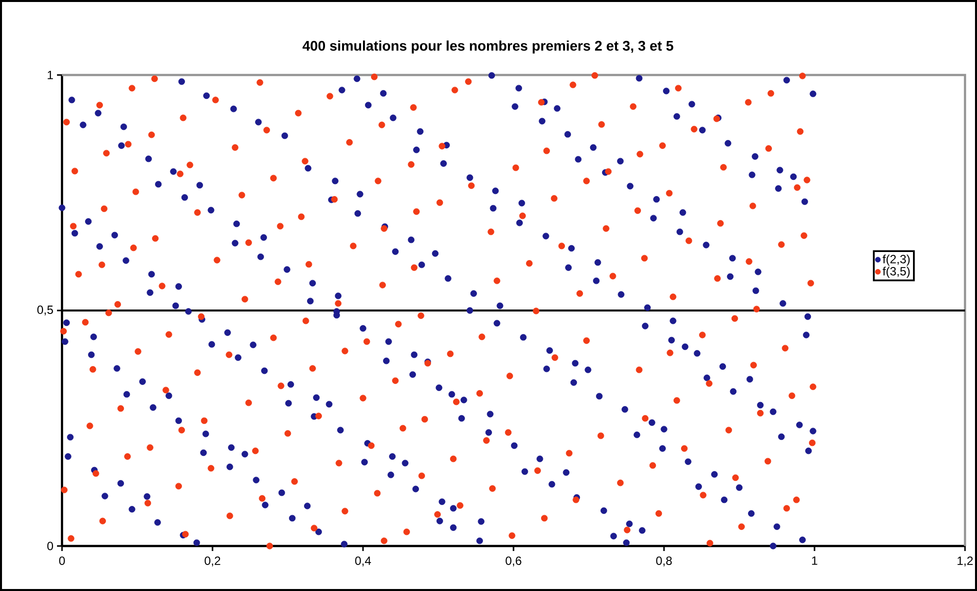 This screenshot has height=591, width=977. Describe the element at coordinates (50, 75) in the screenshot. I see `y-tick-label: 1` at that location.